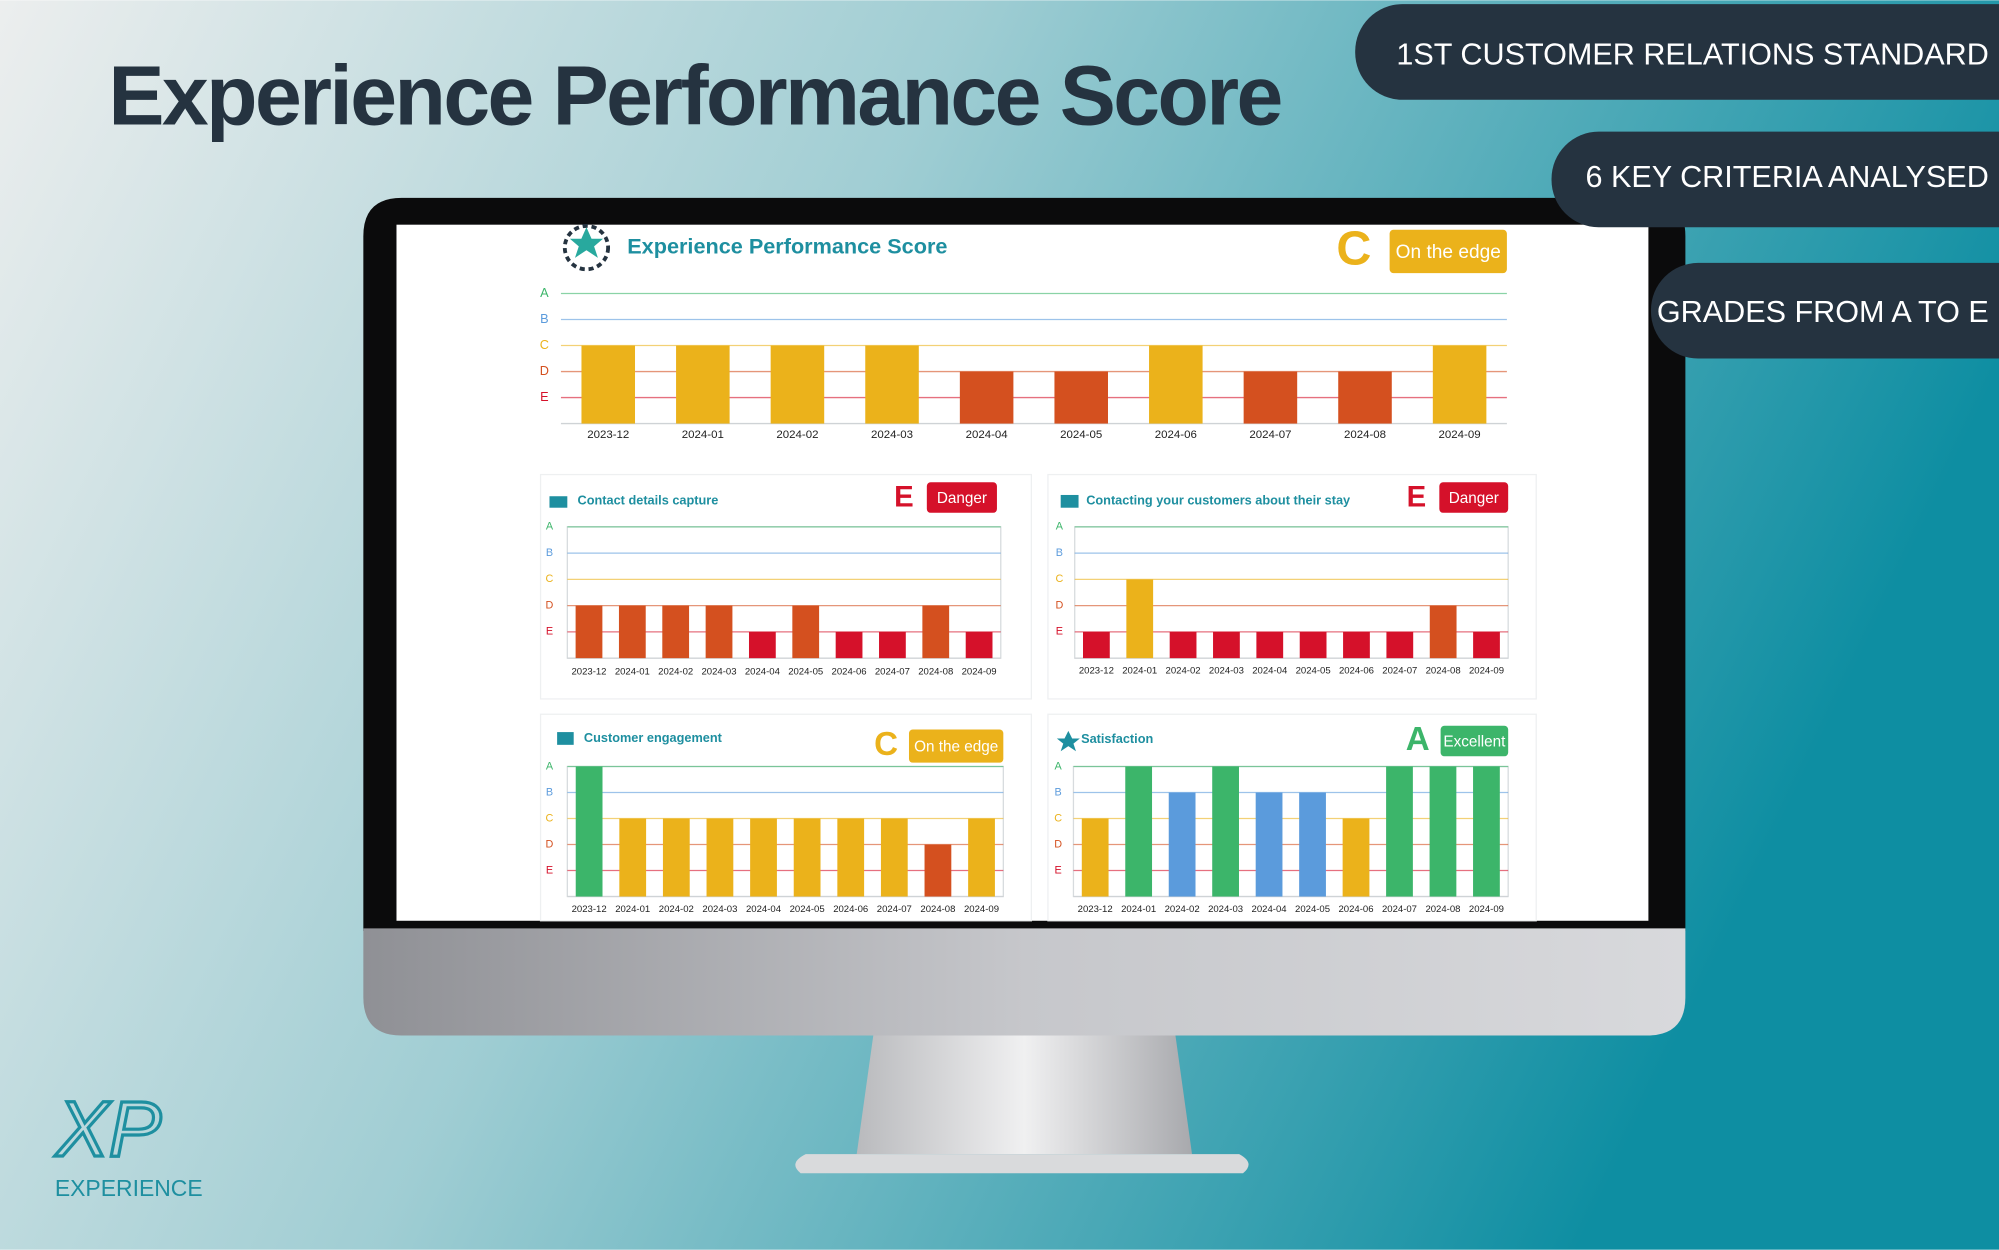  What do you see at coordinates (586, 248) in the screenshot?
I see `award-icon` at bounding box center [586, 248].